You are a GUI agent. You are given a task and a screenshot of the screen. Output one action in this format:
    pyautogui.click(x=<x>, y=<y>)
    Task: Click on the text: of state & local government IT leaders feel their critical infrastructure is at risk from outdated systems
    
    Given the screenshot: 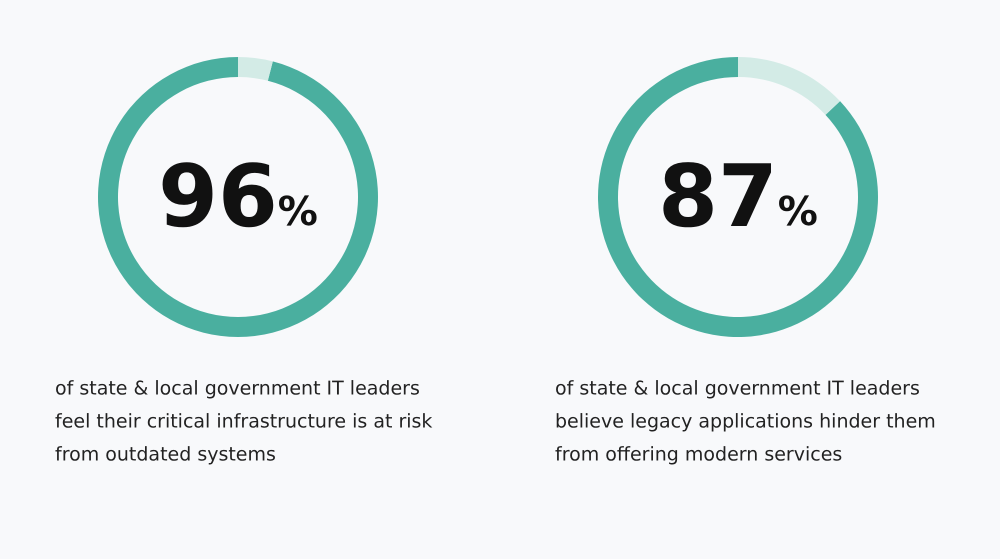 What is the action you would take?
    pyautogui.click(x=246, y=422)
    